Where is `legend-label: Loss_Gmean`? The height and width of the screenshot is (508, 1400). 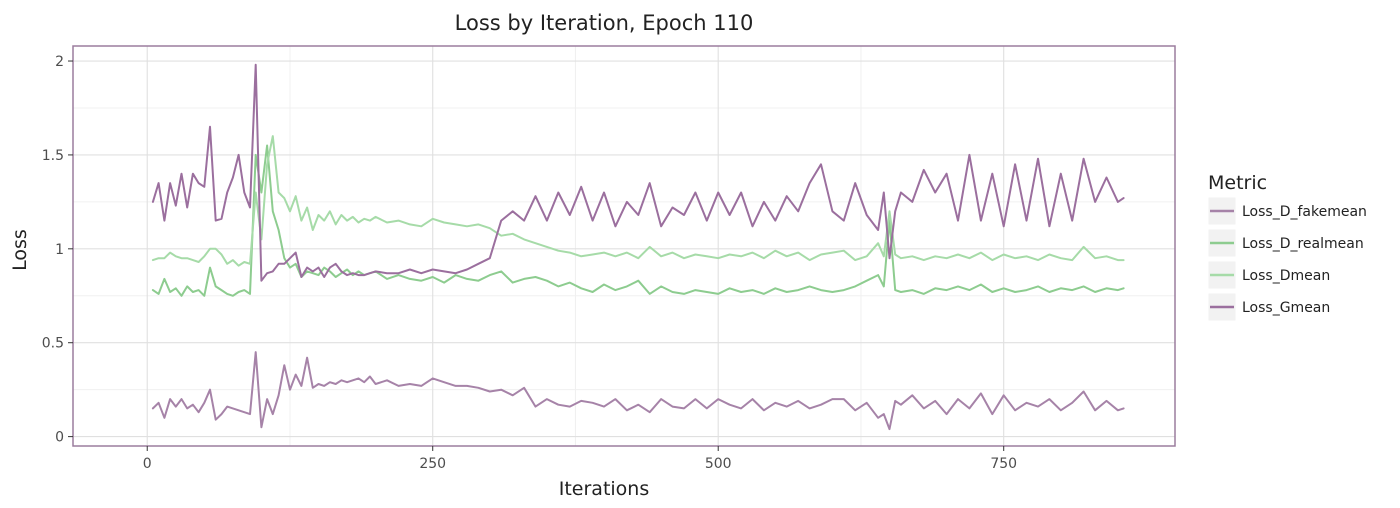 legend-label: Loss_Gmean is located at coordinates (1286, 308).